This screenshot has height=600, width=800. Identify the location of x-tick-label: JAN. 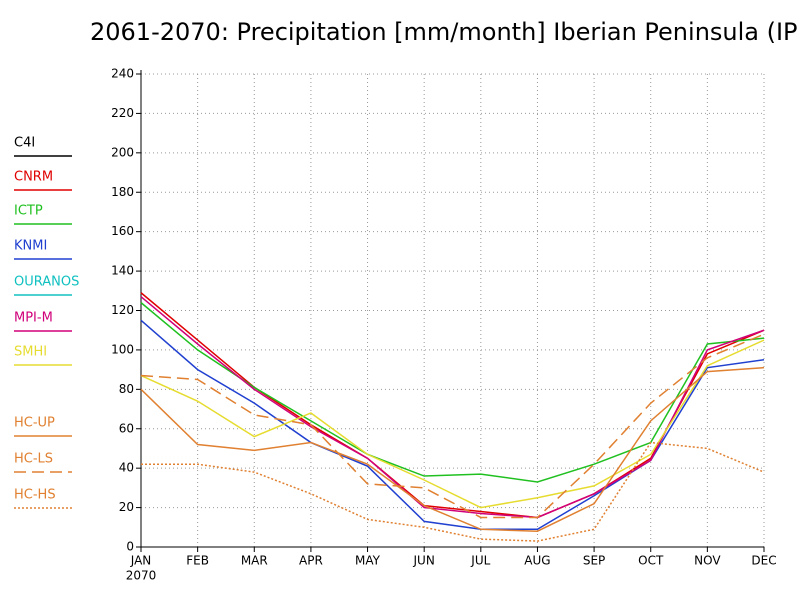
(141, 561).